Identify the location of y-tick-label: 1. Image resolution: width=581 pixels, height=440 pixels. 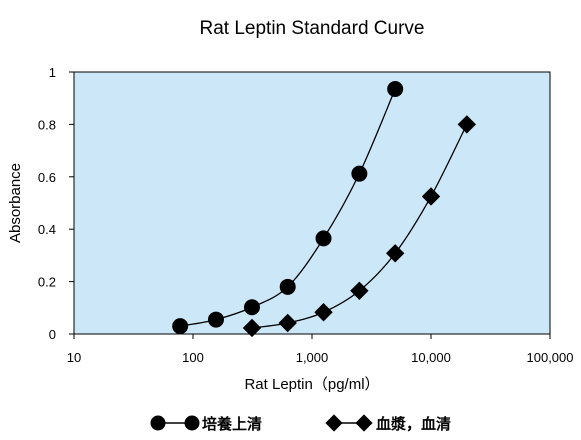
(52, 72).